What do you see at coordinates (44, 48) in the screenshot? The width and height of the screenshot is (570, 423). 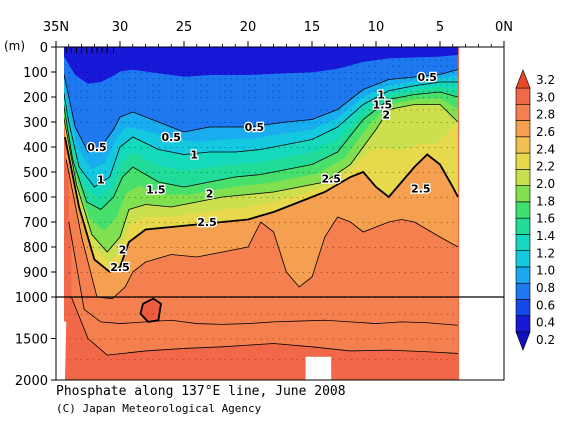 I see `y-tick-label: 0` at bounding box center [44, 48].